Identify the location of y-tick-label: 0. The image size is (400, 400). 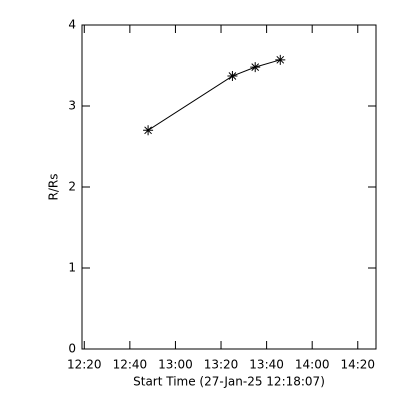
(72, 349).